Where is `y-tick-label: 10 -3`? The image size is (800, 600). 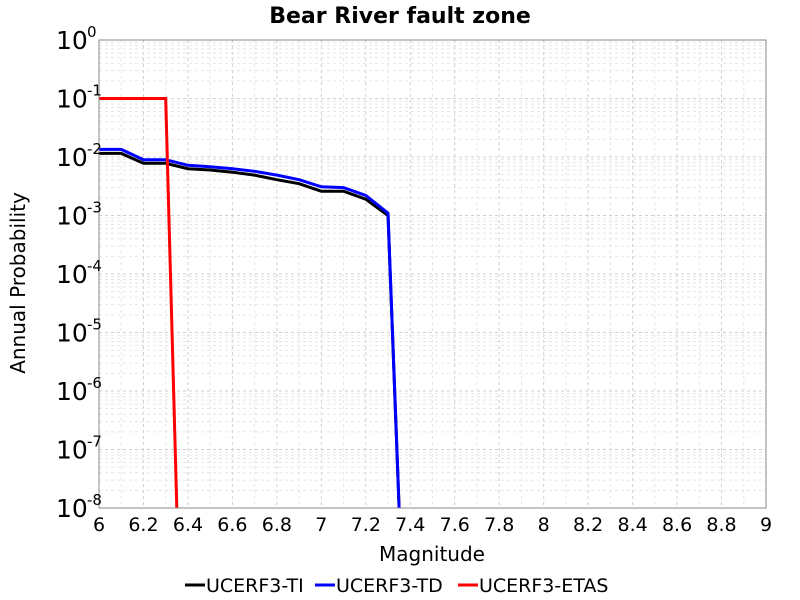 y-tick-label: 10 -3 is located at coordinates (79, 215).